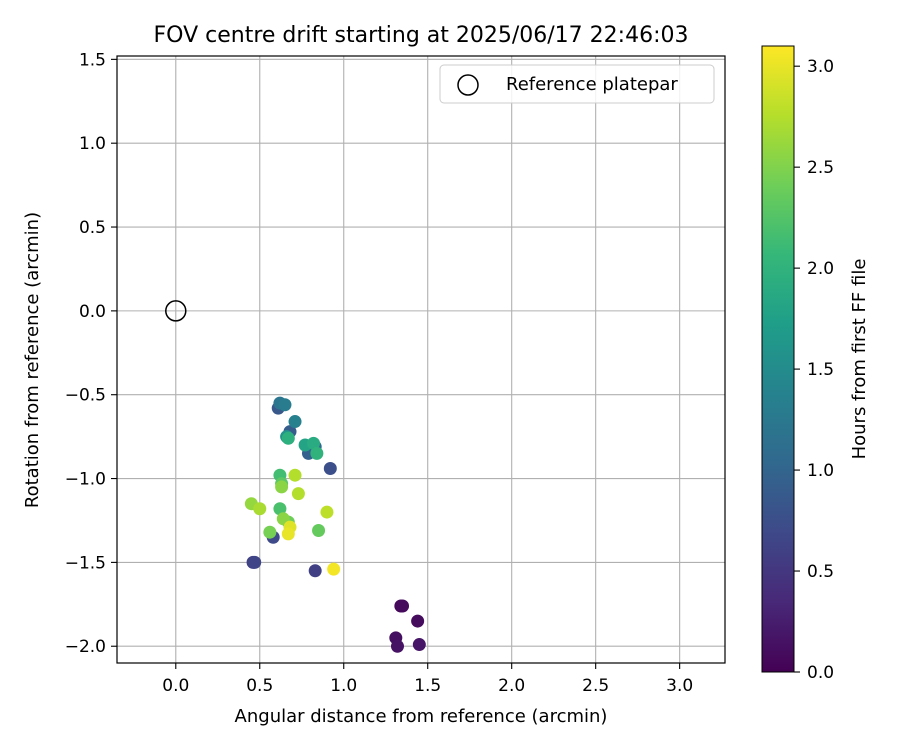 This screenshot has height=750, width=900. Describe the element at coordinates (859, 359) in the screenshot. I see `colorbar-label: Hours from first FF file` at that location.